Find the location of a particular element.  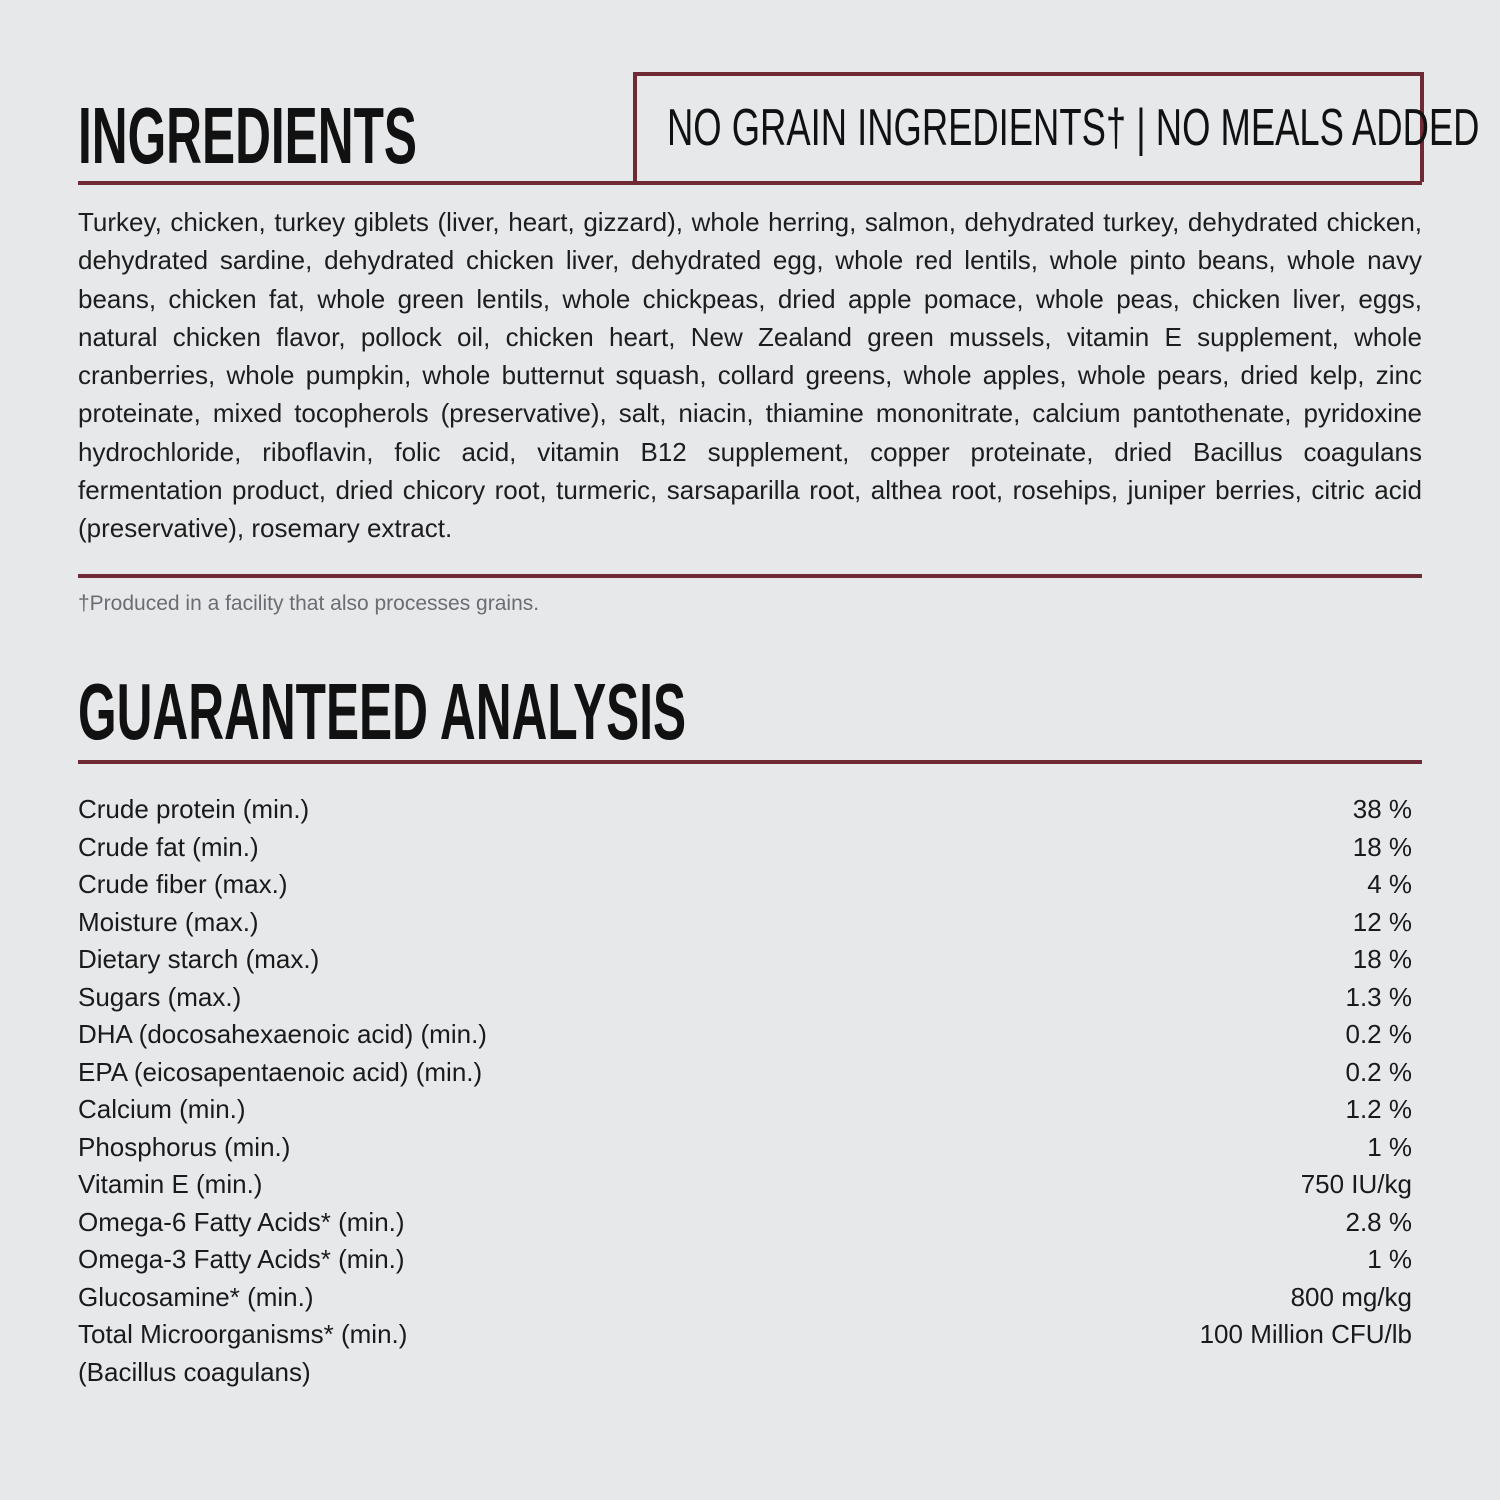

analysis-row: Vitamin E (min.) 750 IU/kg is located at coordinates (745, 1185).